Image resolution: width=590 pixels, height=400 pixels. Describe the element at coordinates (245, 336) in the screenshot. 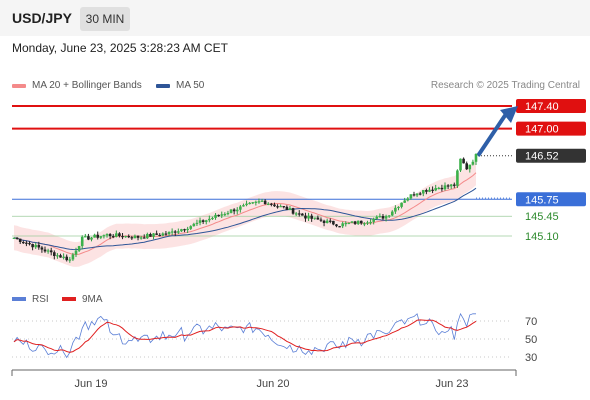

I see `rsi-ma9-line` at that location.